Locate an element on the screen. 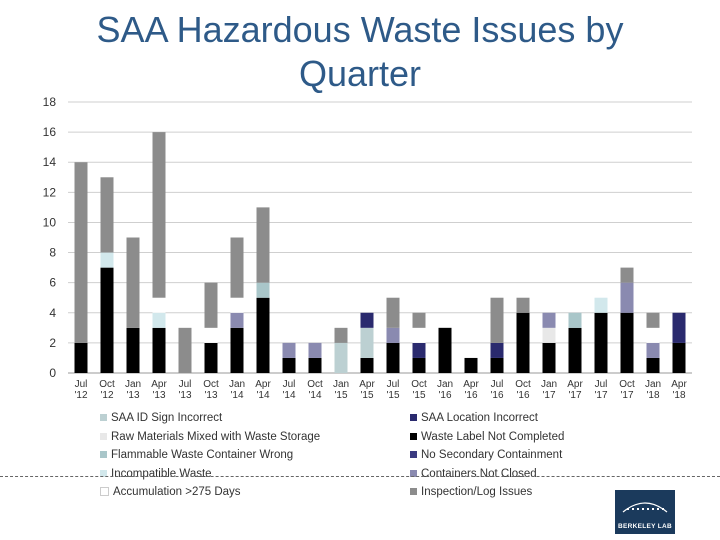 Image resolution: width=720 pixels, height=540 pixels. legend-label: Accumulation >275 Days is located at coordinates (177, 492).